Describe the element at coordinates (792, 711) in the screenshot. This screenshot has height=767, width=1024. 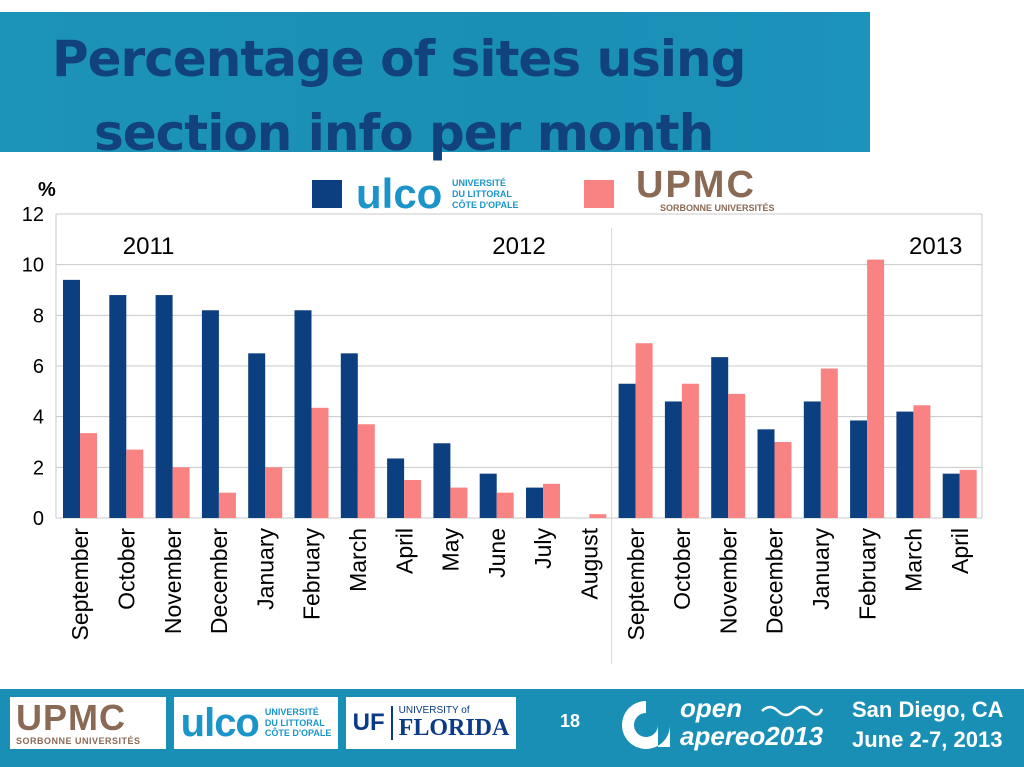
I see `apereo-wave-icon` at that location.